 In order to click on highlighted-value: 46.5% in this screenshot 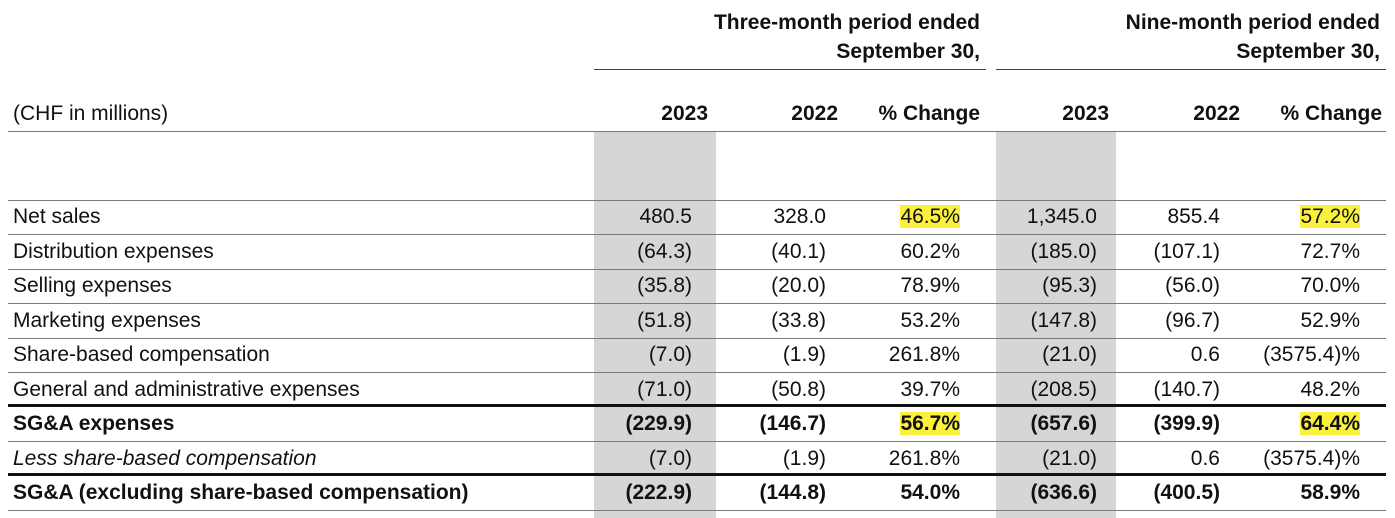, I will do `click(930, 216)`.